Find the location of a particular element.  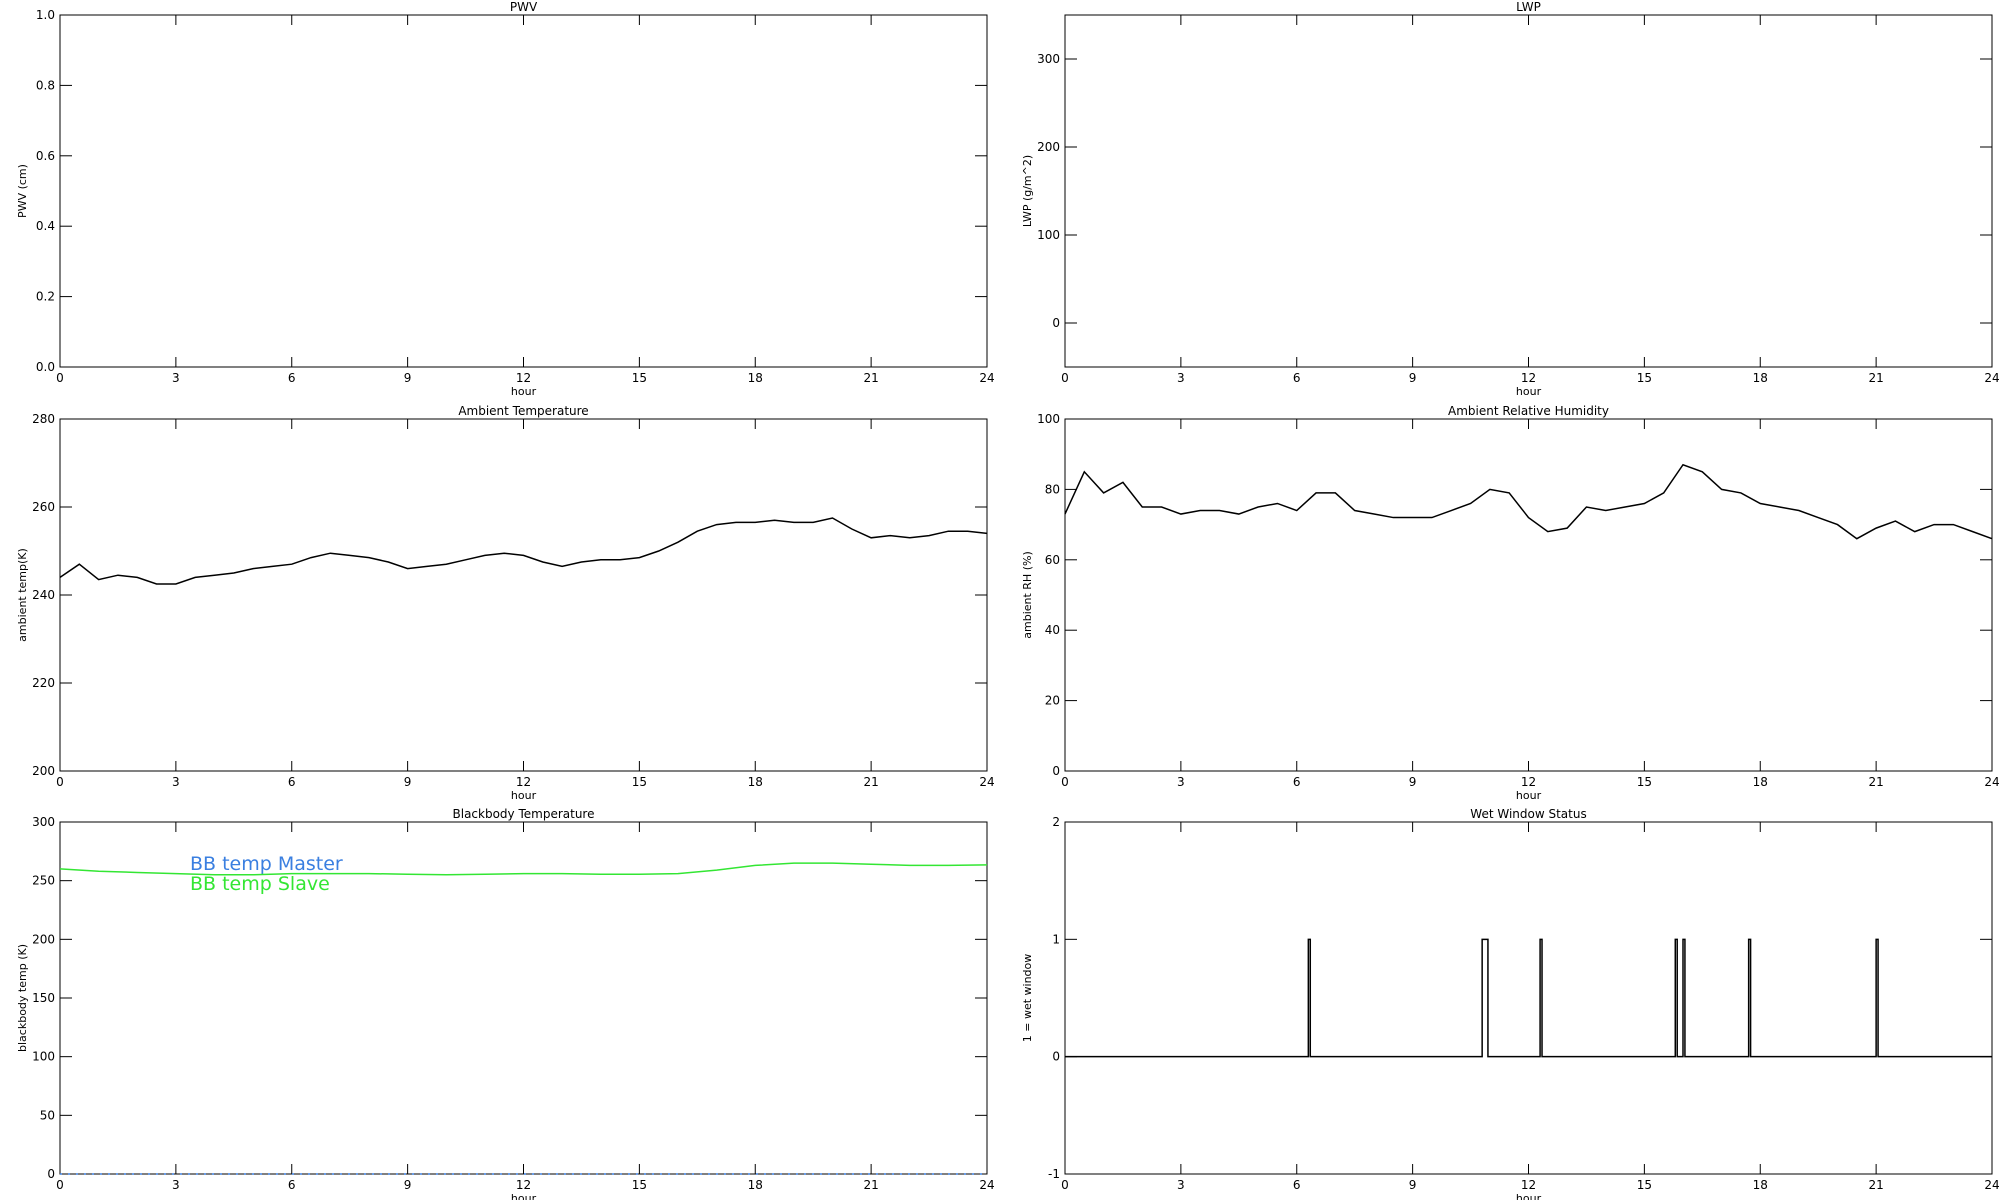

chart-title: Blackbody Temperature is located at coordinates (524, 814).